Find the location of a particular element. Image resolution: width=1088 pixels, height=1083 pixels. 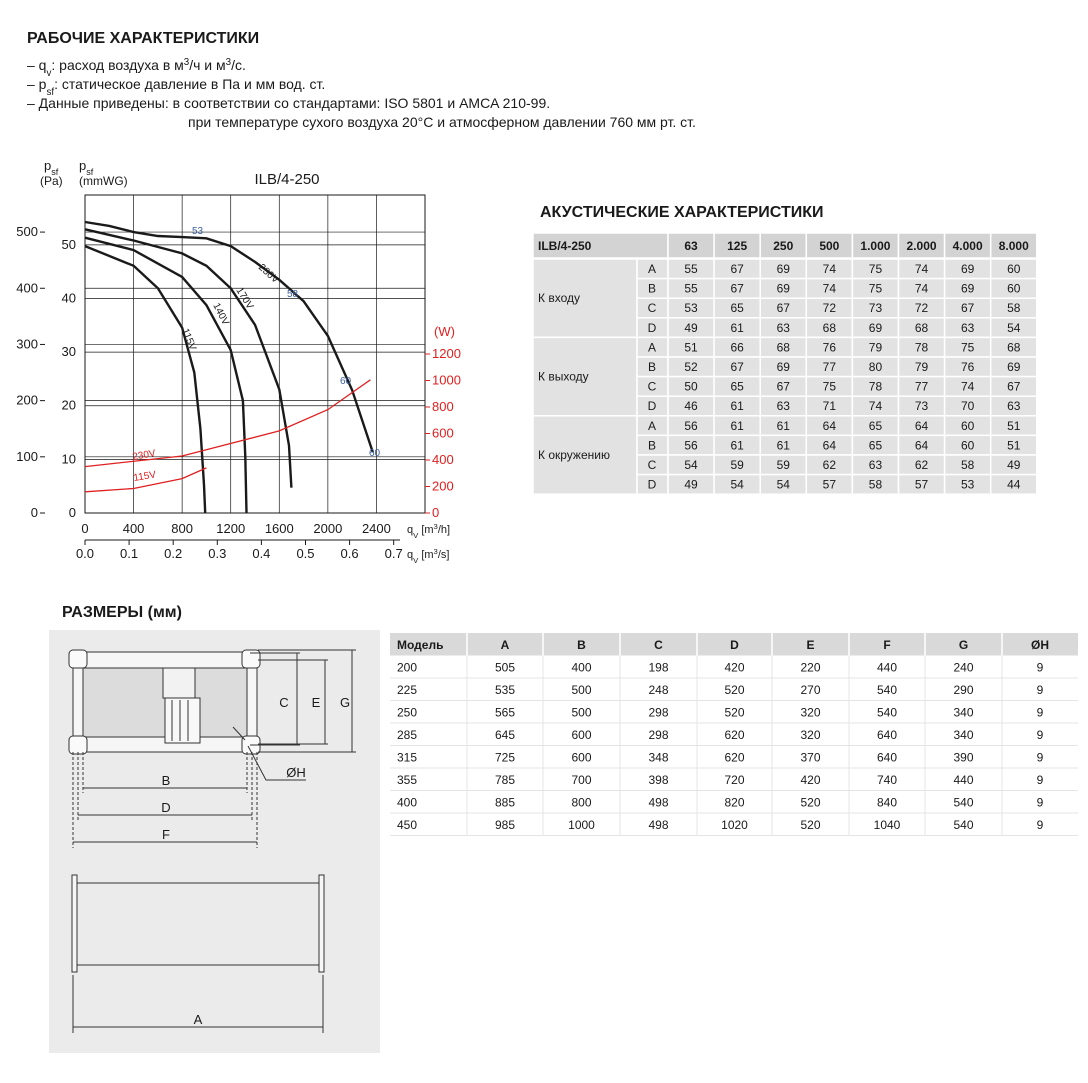

table-value: 69 is located at coordinates (784, 289).